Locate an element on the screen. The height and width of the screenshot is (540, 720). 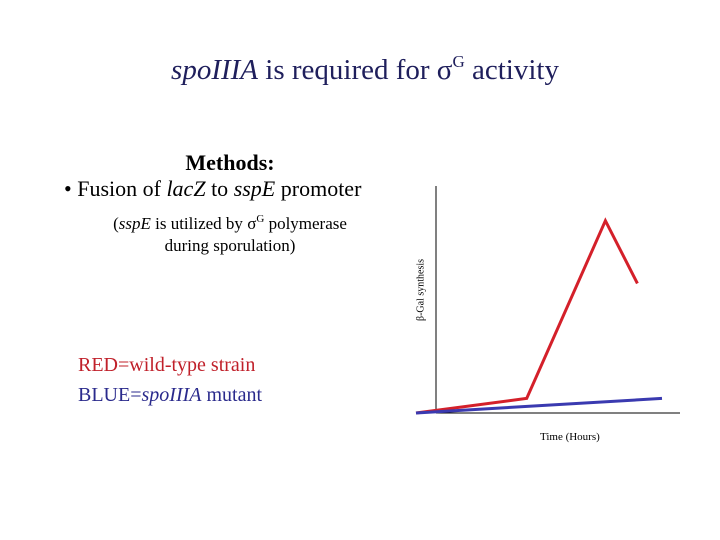
bullet-mid: to is located at coordinates (219, 188).